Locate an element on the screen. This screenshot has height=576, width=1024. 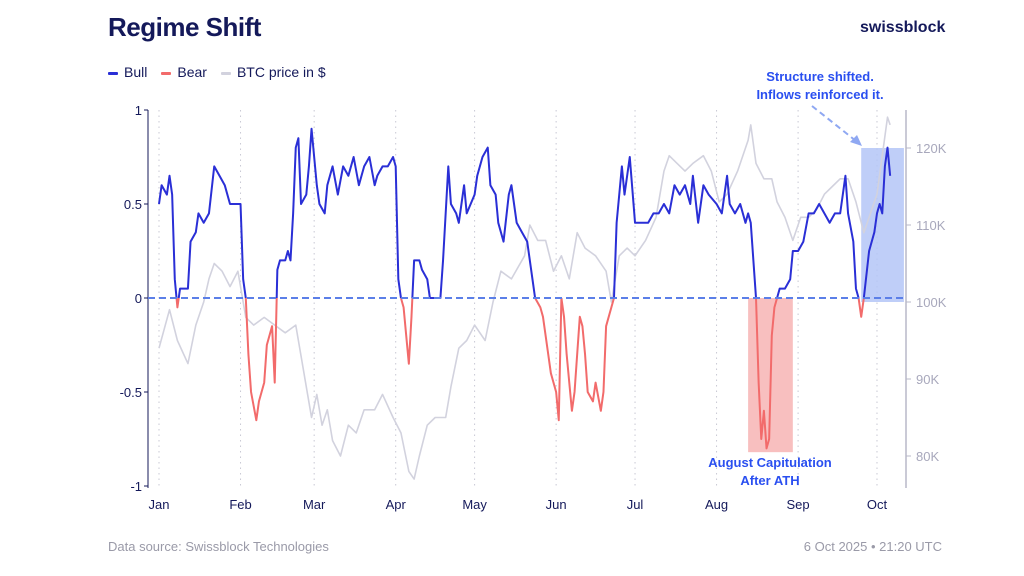
annotation-structure-line2: Inflows reinforced it. is located at coordinates (819, 94).